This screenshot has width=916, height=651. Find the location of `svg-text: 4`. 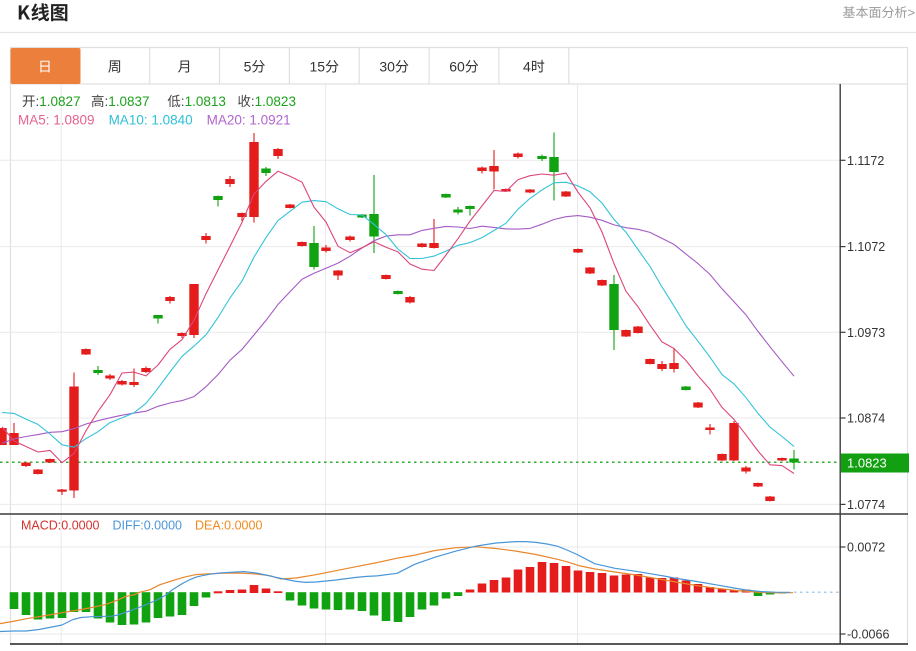

svg-text: 4 is located at coordinates (527, 67).